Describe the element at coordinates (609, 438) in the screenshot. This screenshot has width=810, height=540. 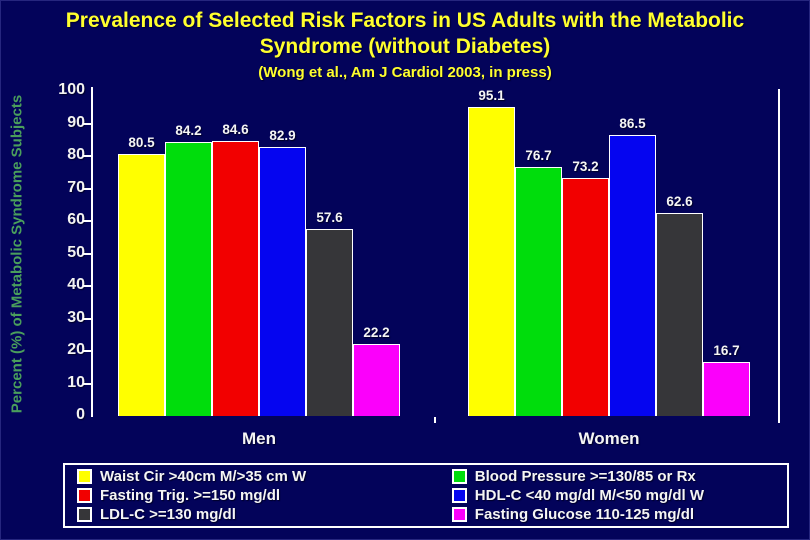
I see `category-label: Women` at that location.